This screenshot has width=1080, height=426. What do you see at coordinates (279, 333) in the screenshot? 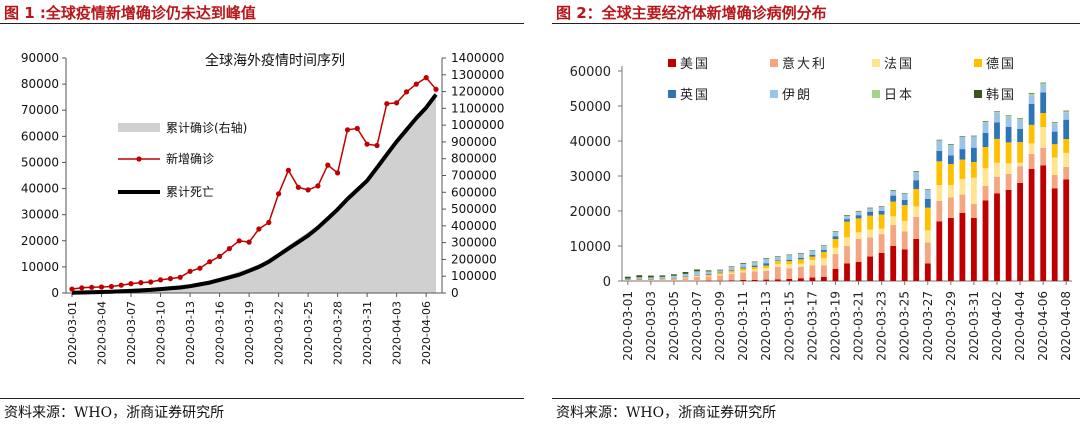
I see `x-tick-label: 2020-03-22` at bounding box center [279, 333].